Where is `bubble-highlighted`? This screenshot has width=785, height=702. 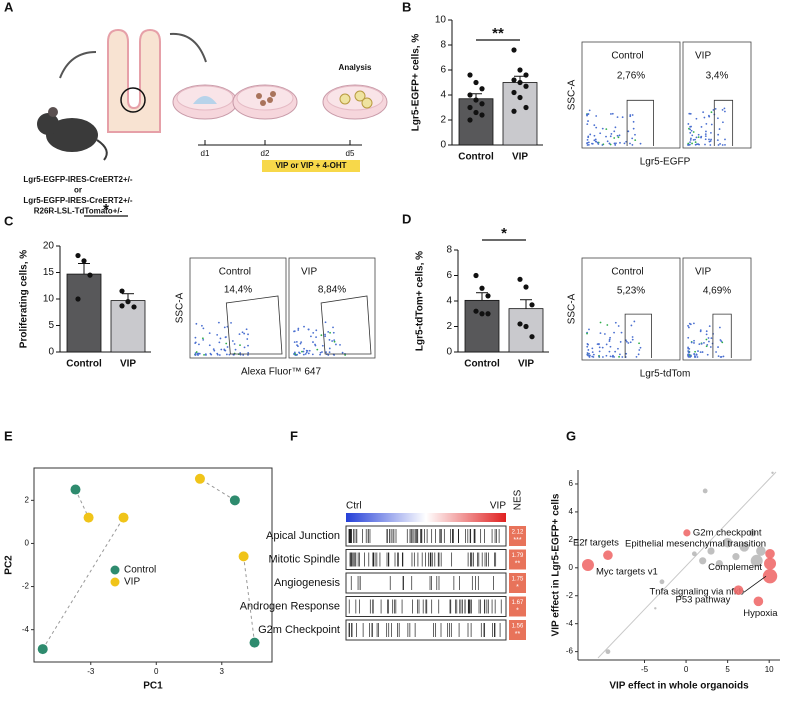
bubble-highlighted is located at coordinates (738, 590).